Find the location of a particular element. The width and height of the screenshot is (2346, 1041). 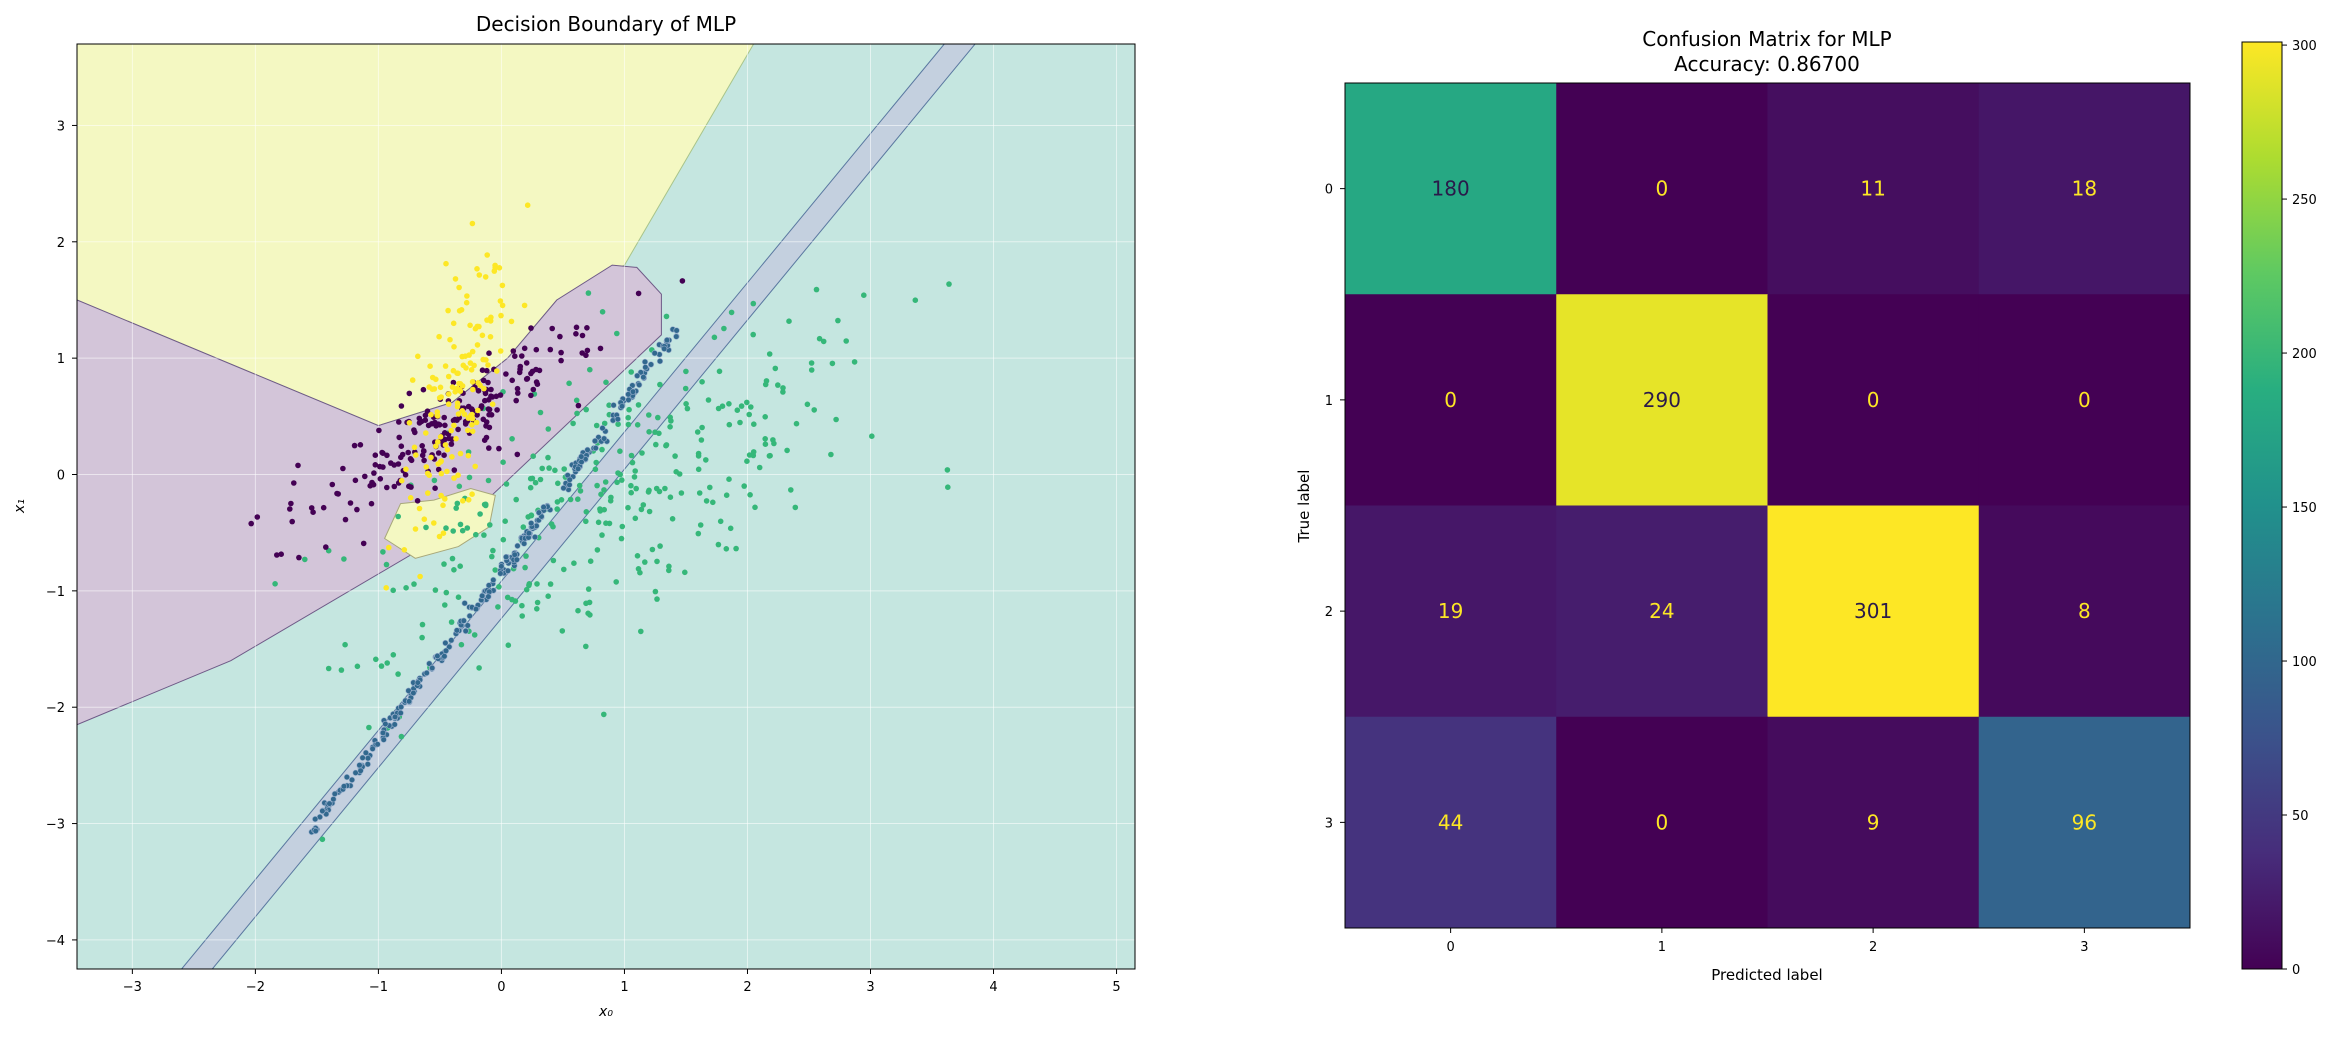

x-tick-label: 2 is located at coordinates (747, 987).